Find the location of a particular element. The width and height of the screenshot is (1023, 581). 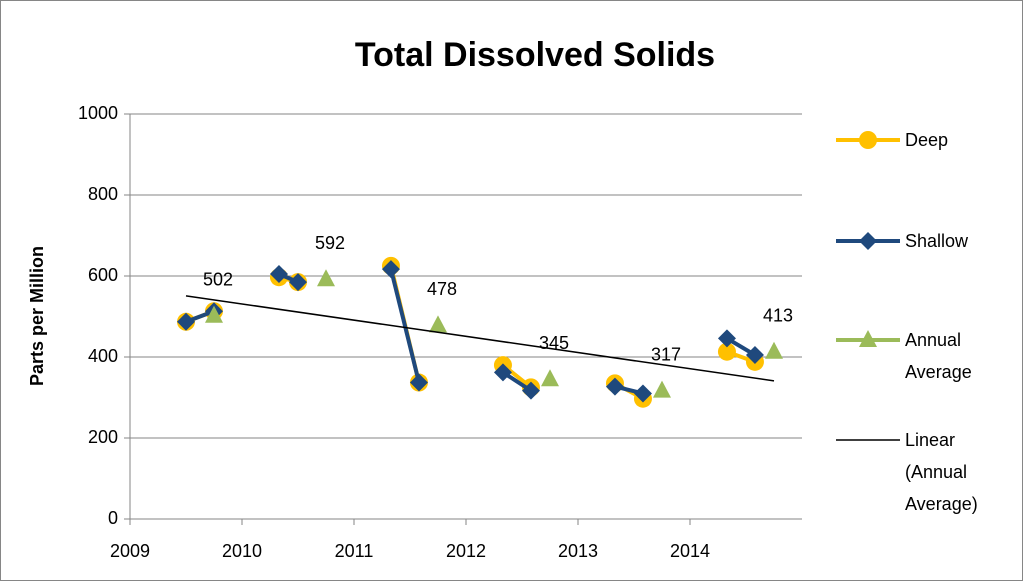

y-tick-label: 0 is located at coordinates (113, 518).